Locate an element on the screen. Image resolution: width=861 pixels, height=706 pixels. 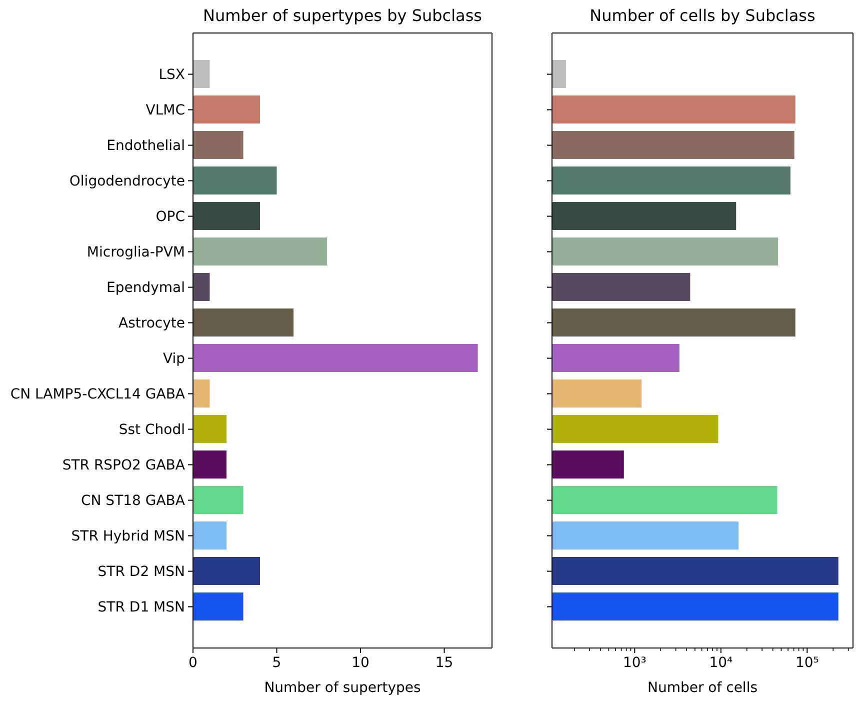
y-tick-label: Ependymal is located at coordinates (145, 288).